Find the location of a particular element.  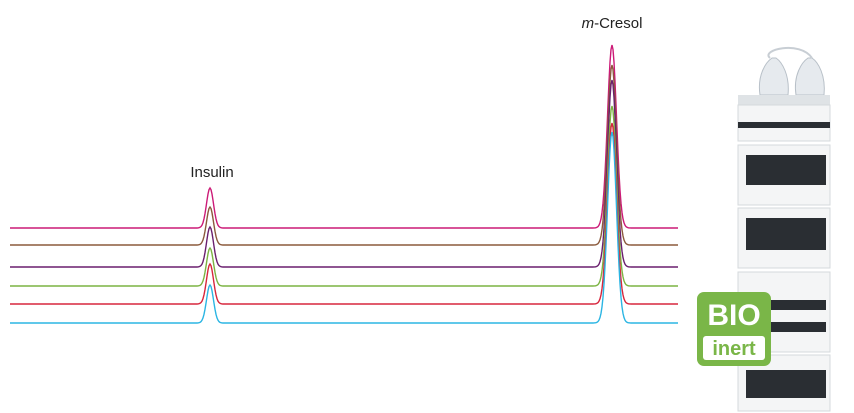

badge-top: BIO is located at coordinates (733, 315).